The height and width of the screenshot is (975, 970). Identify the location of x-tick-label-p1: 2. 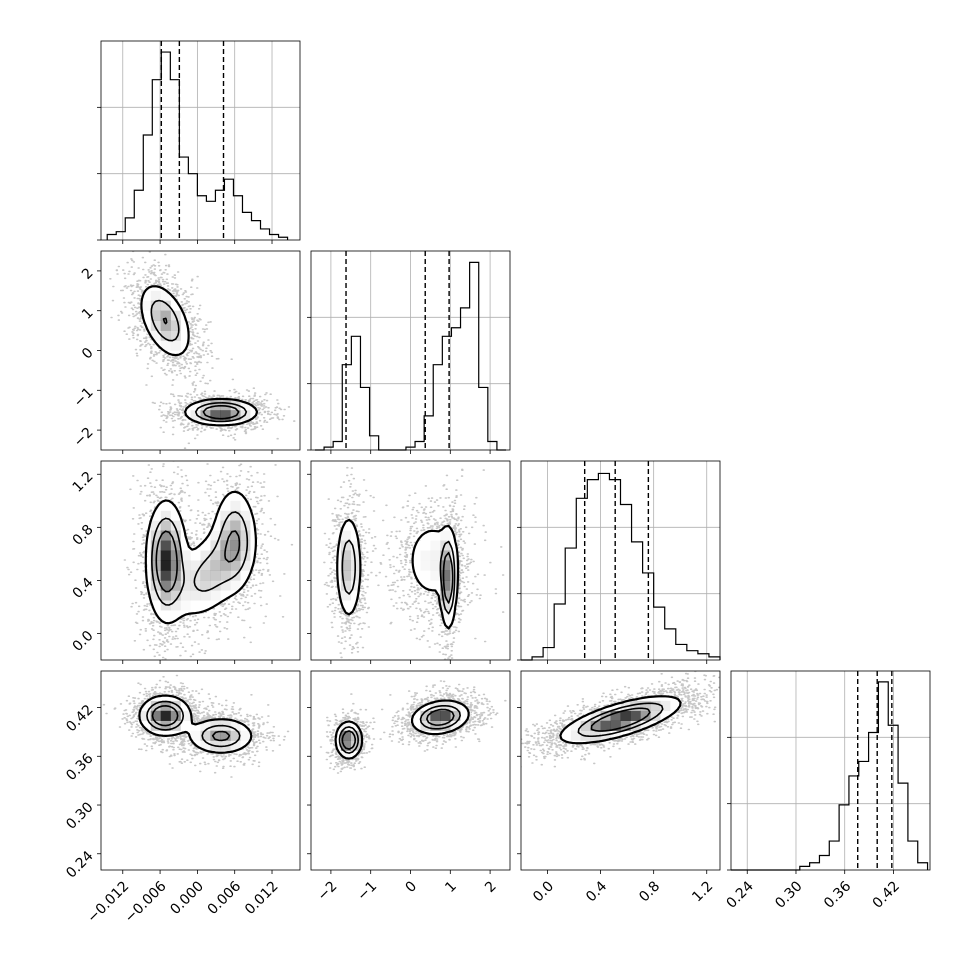
(491, 887).